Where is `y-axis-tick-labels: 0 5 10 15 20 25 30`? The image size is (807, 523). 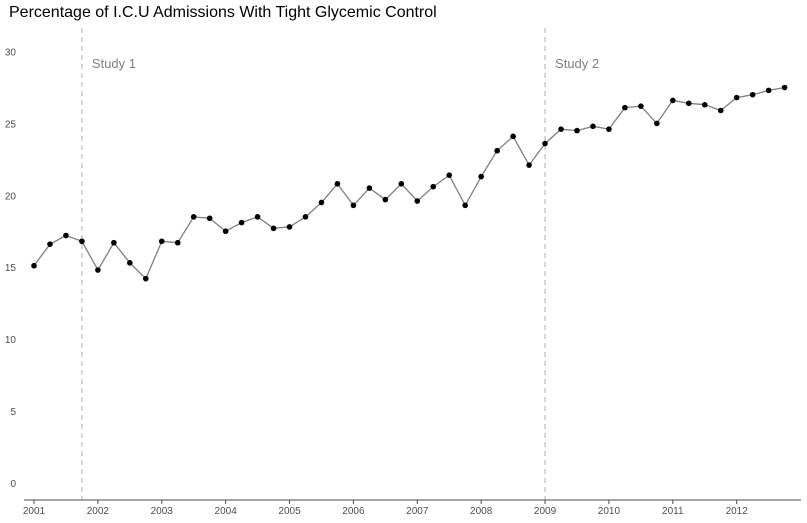
y-axis-tick-labels: 0 5 10 15 20 25 30 is located at coordinates (11, 269).